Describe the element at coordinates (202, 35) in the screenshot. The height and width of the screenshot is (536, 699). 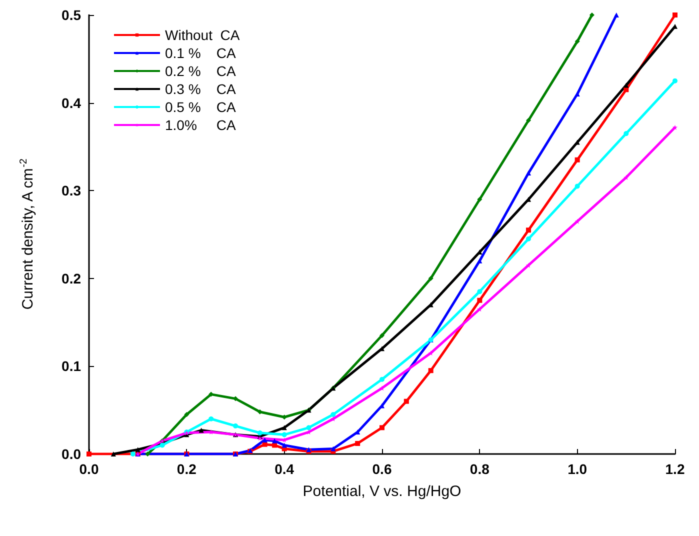
I see `legend-label: Without CA` at that location.